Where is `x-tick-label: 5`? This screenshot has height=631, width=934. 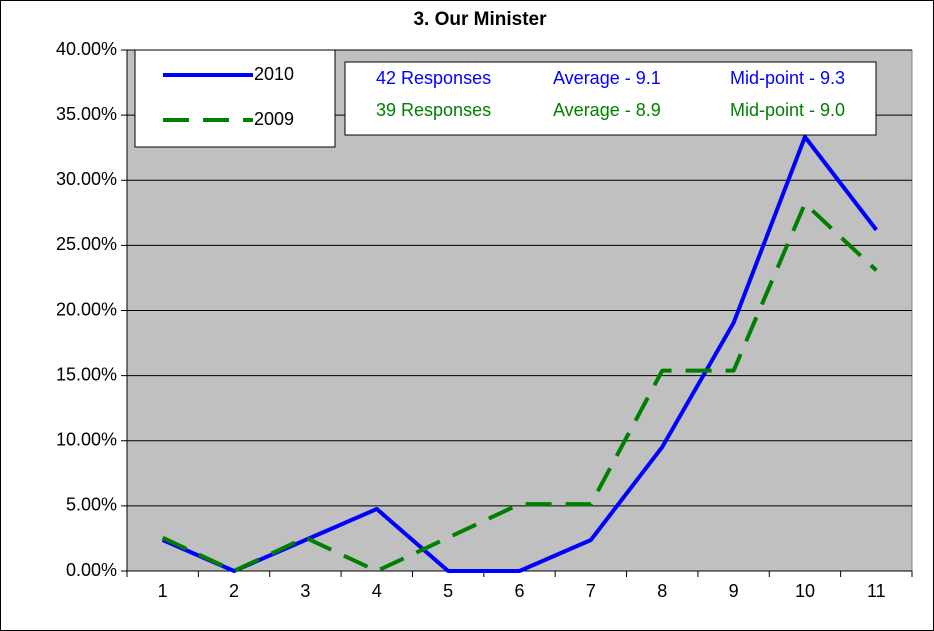
x-tick-label: 5 is located at coordinates (448, 591).